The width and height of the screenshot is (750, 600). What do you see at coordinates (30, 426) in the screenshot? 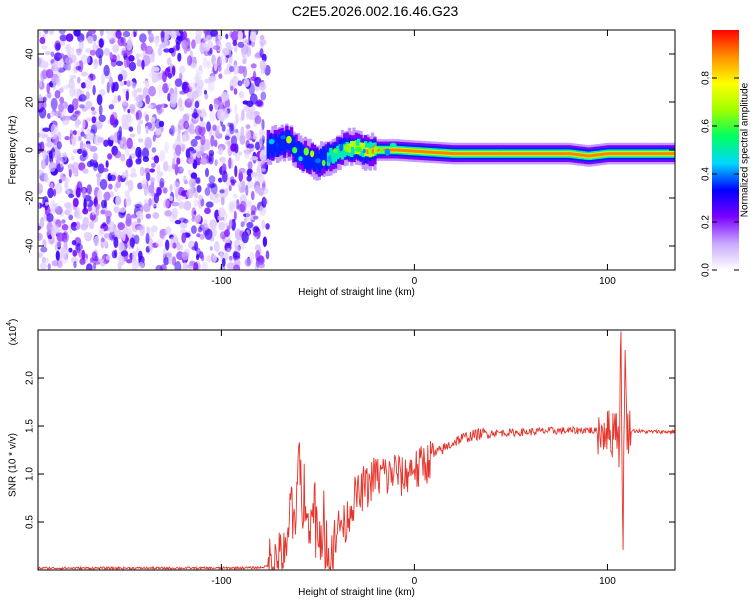
I see `y-tick-label: 1.5` at bounding box center [30, 426].